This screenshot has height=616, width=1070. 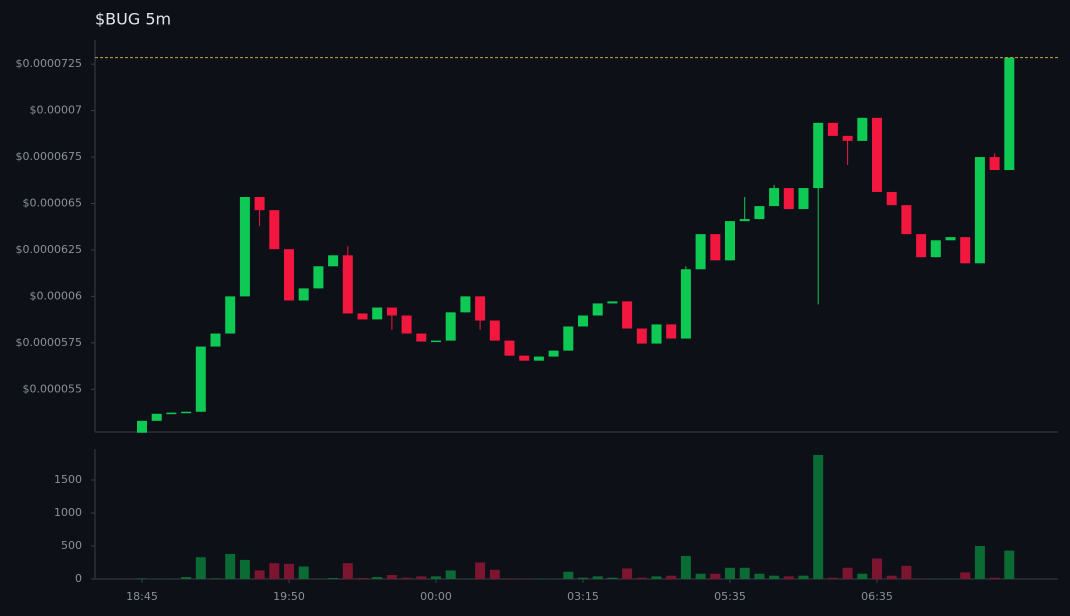 I want to click on y-tick-label: $0.00007, so click(x=56, y=110).